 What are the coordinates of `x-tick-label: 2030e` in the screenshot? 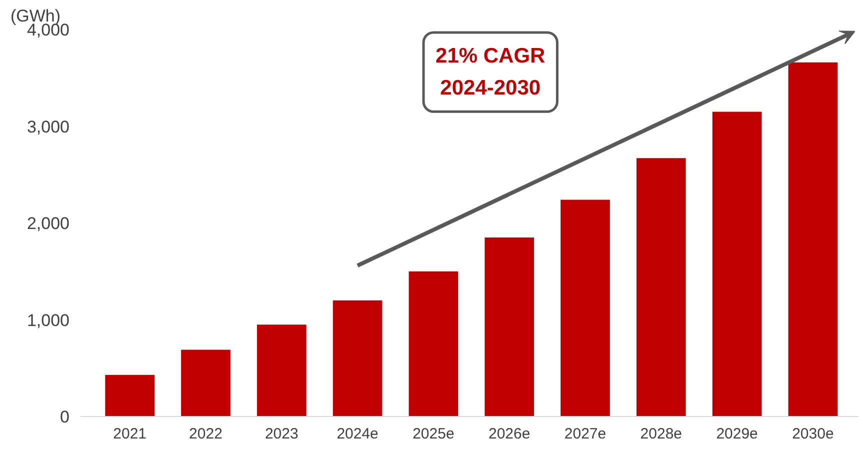 It's located at (813, 434).